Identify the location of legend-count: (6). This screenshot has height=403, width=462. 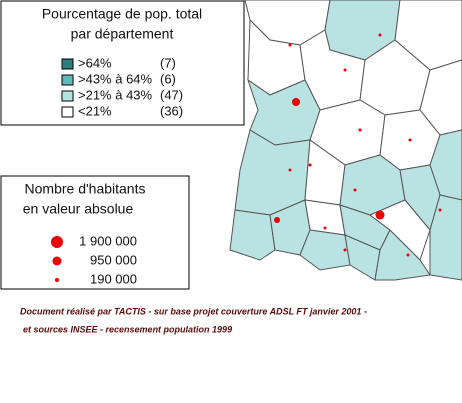
(168, 78).